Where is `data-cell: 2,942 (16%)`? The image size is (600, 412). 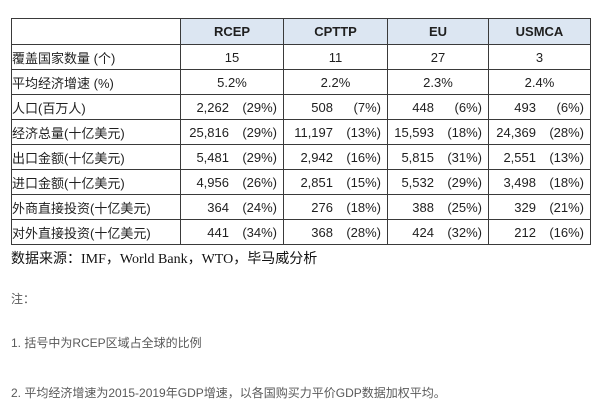 data-cell: 2,942 (16%) is located at coordinates (335, 157).